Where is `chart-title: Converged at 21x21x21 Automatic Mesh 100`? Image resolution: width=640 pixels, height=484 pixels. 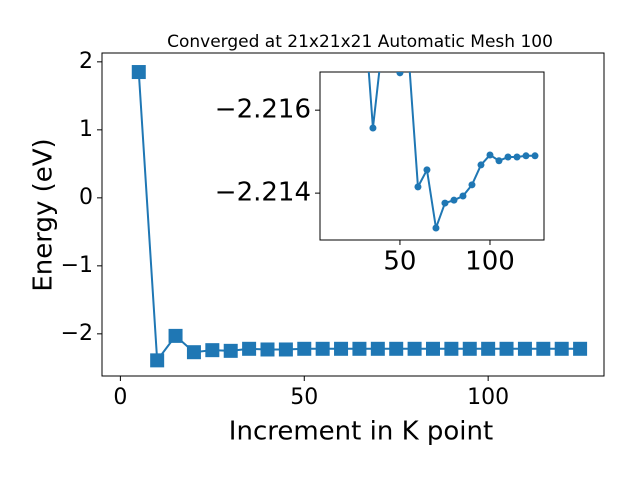 chart-title: Converged at 21x21x21 Automatic Mesh 100 is located at coordinates (360, 42).